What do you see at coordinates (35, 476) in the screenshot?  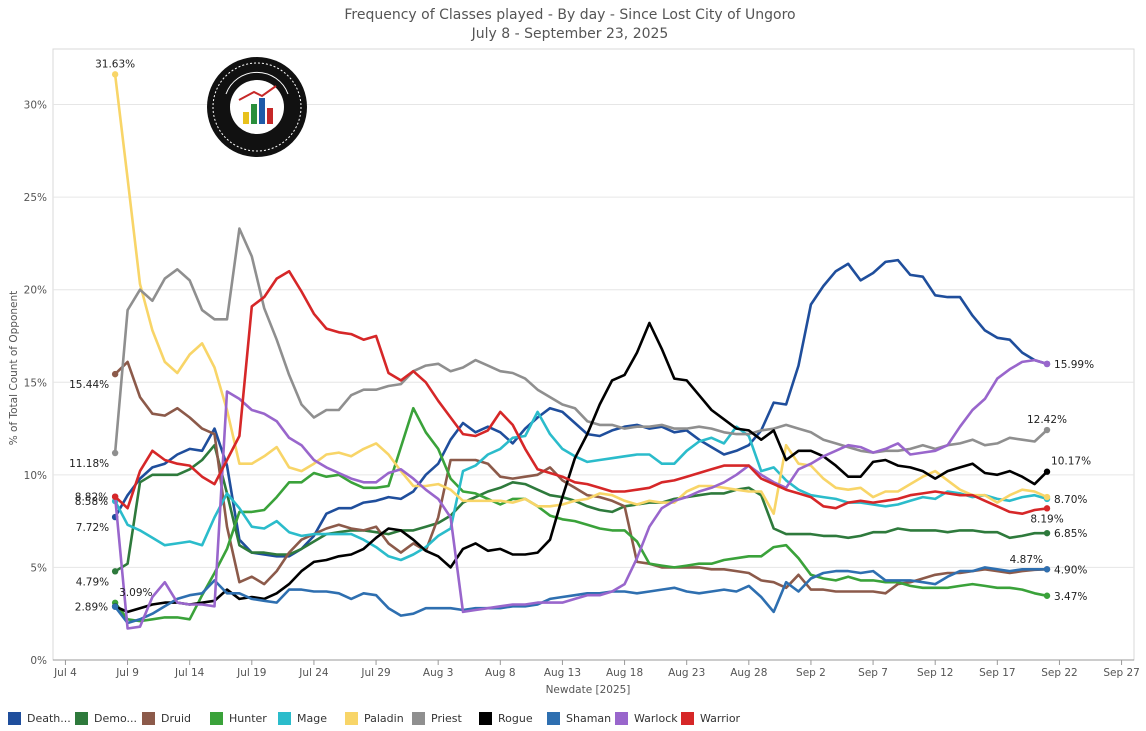 I see `y-tick-label: 10%` at bounding box center [35, 476].